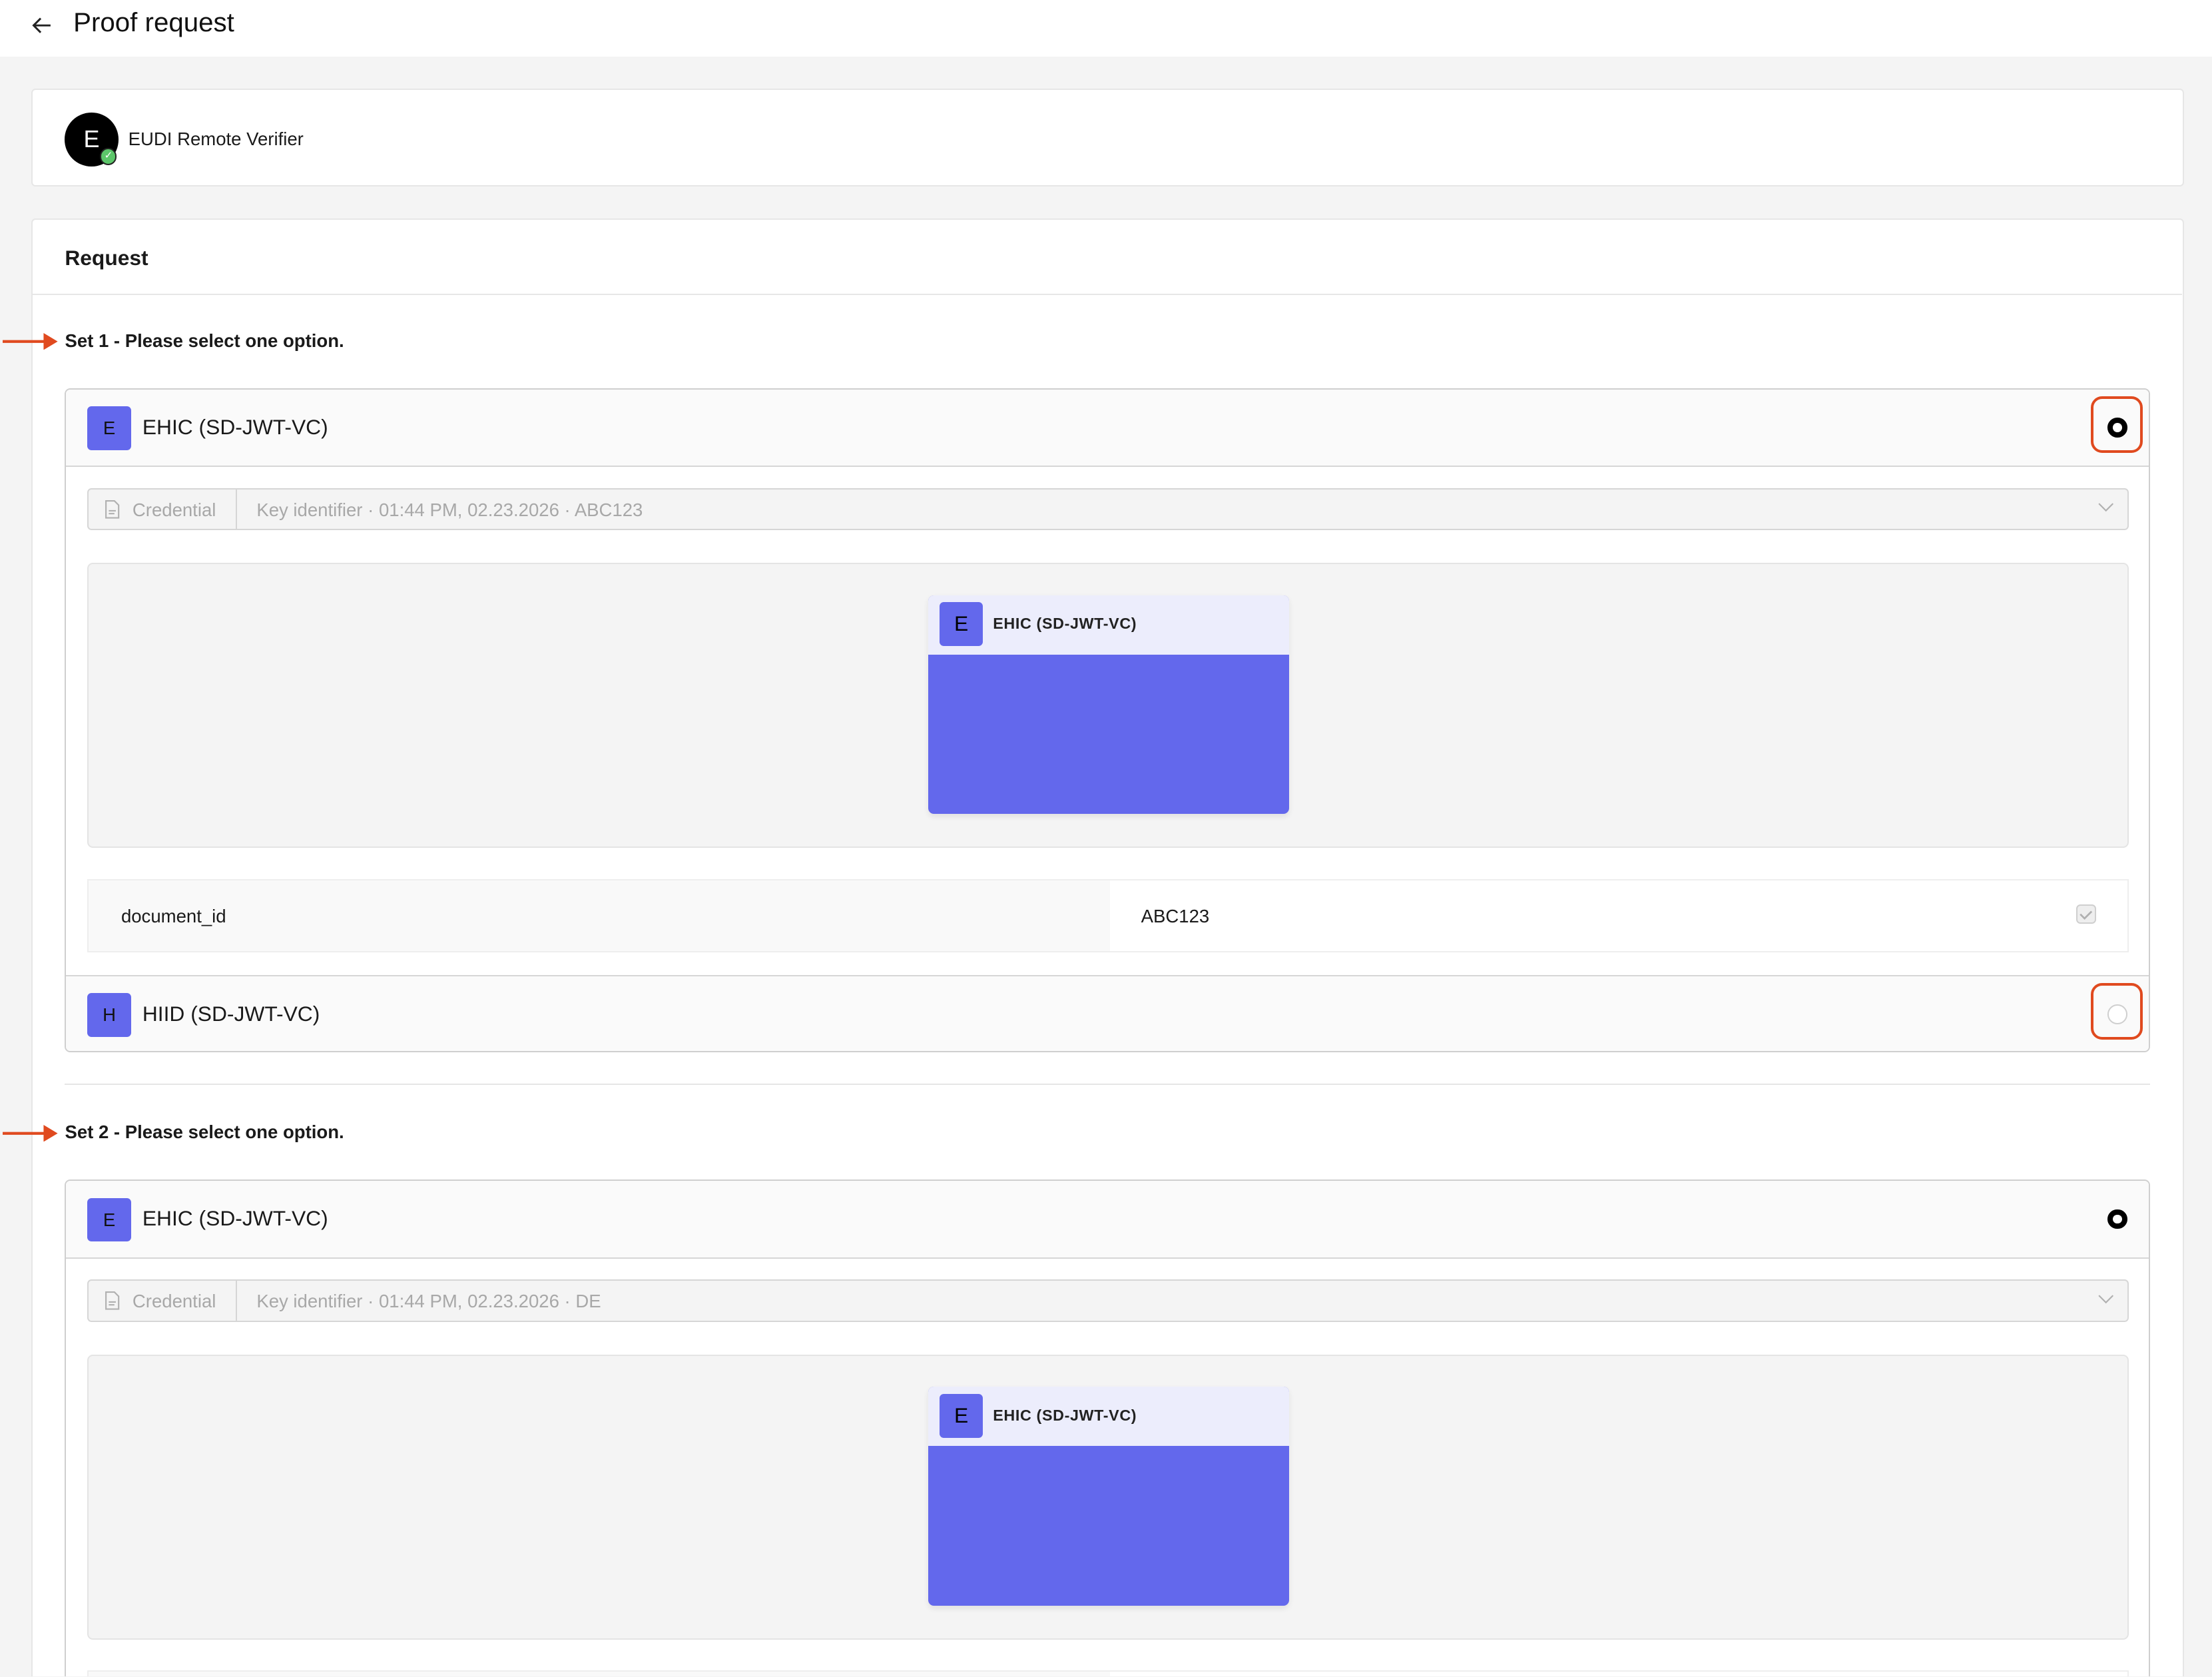 The image size is (2212, 1677). I want to click on arrow-left-icon, so click(42, 25).